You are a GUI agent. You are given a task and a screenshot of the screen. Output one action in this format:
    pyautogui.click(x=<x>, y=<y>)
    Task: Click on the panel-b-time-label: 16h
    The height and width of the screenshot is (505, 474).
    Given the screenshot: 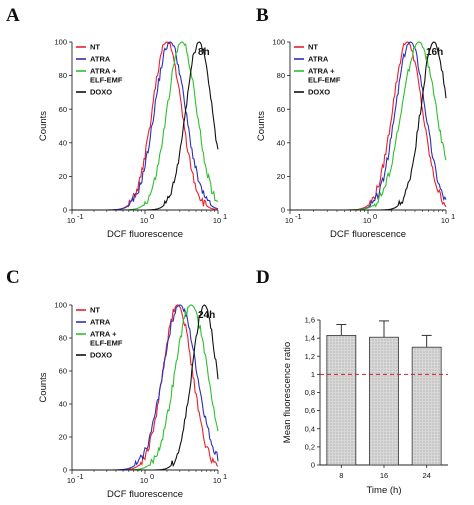 What is the action you would take?
    pyautogui.click(x=434, y=52)
    